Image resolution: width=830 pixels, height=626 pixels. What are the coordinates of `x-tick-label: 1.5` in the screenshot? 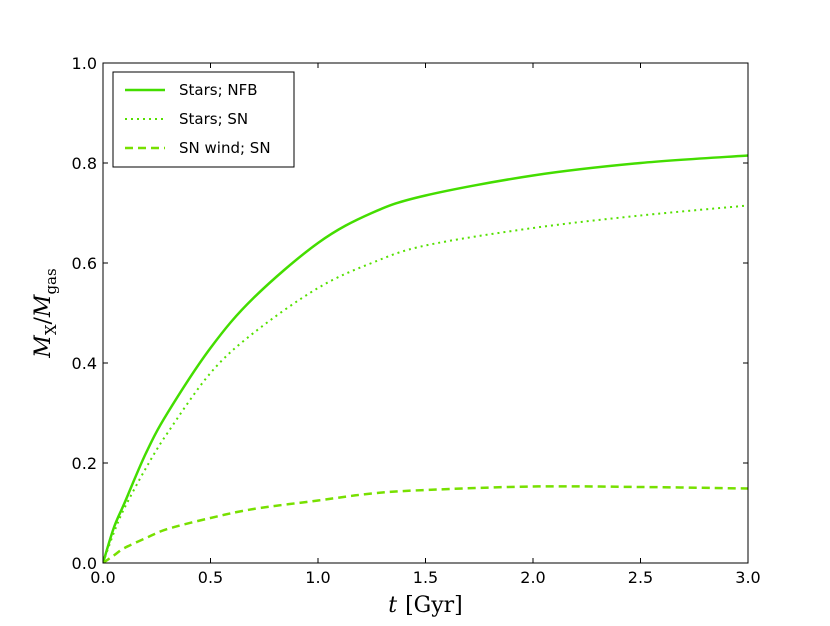 It's located at (425, 577).